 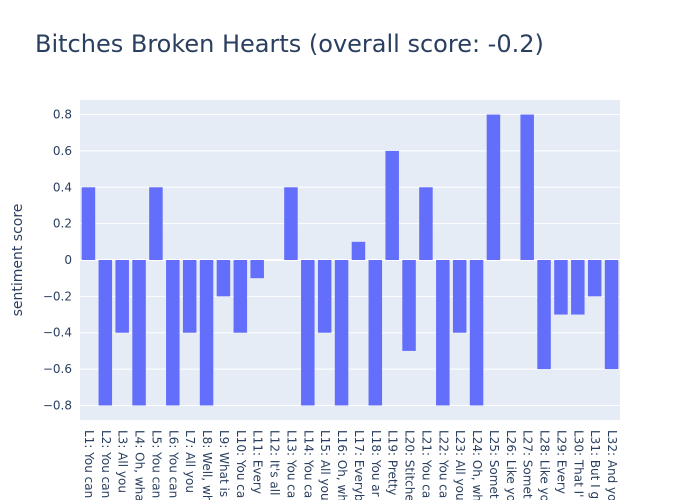 I want to click on x-tick-label: L12: It's all, so click(x=275, y=462).